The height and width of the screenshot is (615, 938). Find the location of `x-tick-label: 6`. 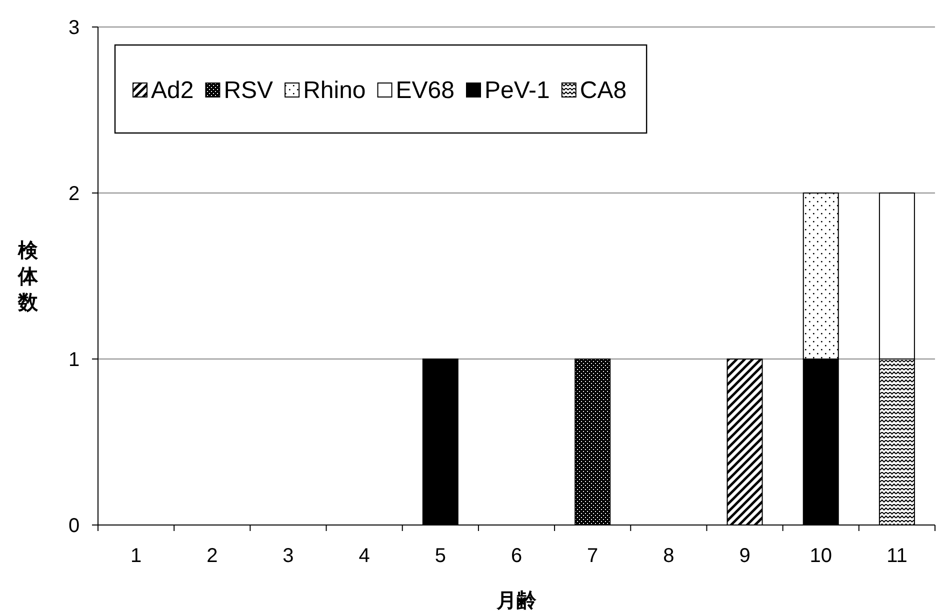

x-tick-label: 6 is located at coordinates (516, 556).